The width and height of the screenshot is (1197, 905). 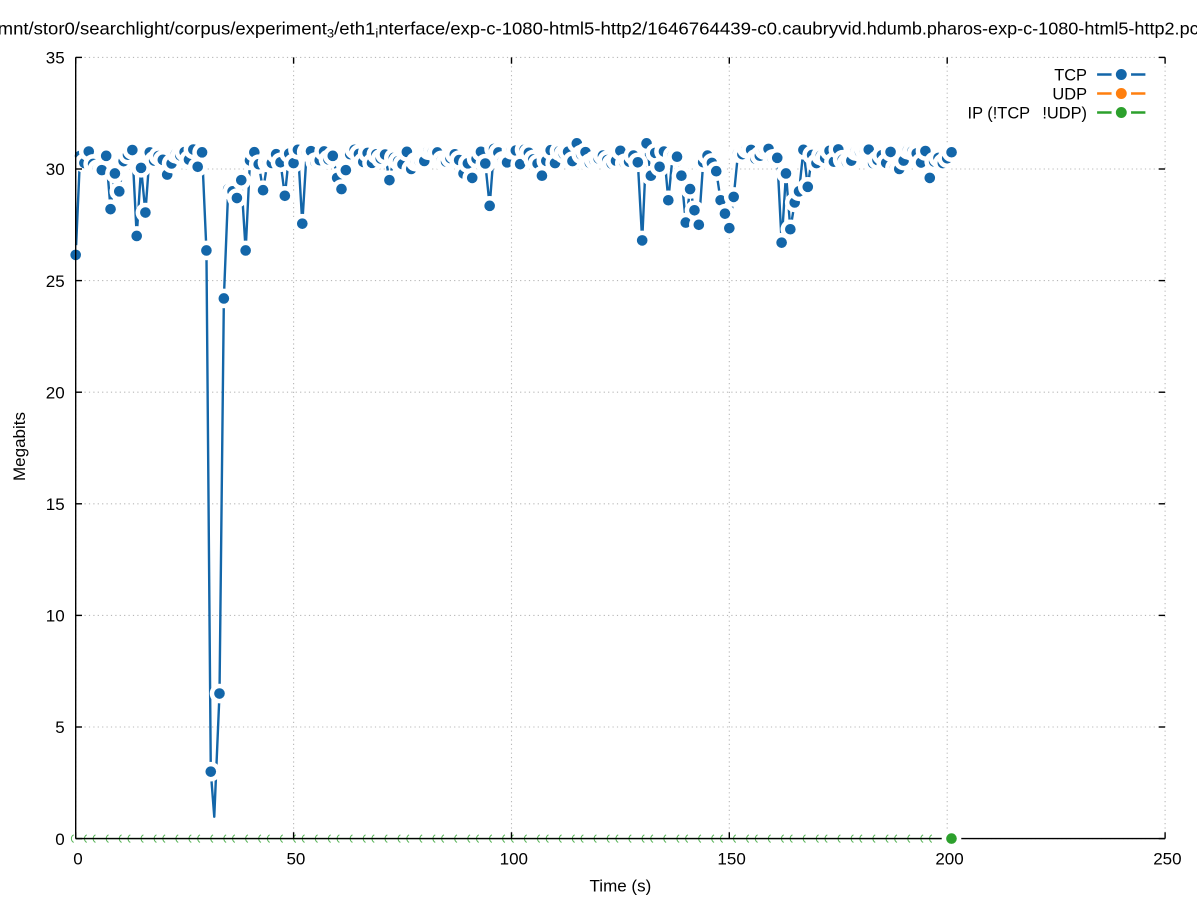 I want to click on svg-text: IP (!TCP !UDP), so click(x=1027, y=113).